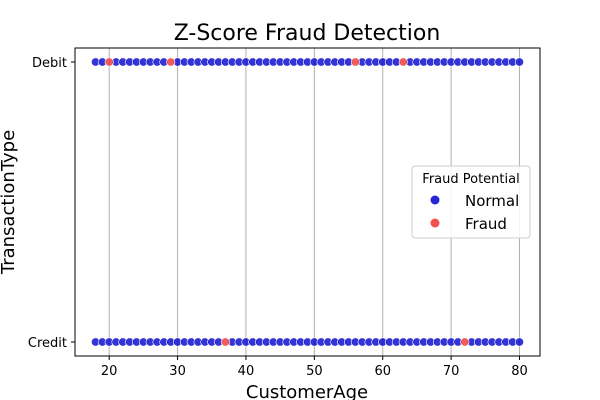 This screenshot has height=400, width=600. Describe the element at coordinates (177, 371) in the screenshot. I see `x-tick-label: 30` at that location.